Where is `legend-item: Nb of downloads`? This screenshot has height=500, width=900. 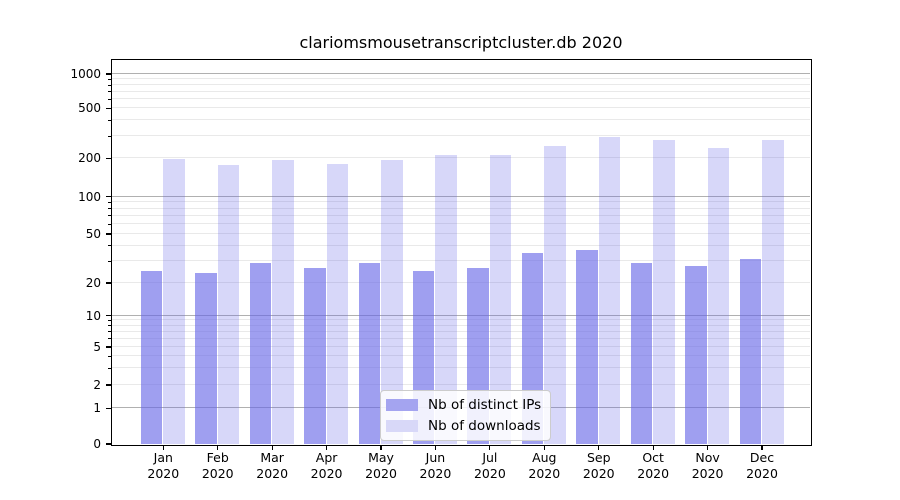 legend-item: Nb of downloads is located at coordinates (463, 426).